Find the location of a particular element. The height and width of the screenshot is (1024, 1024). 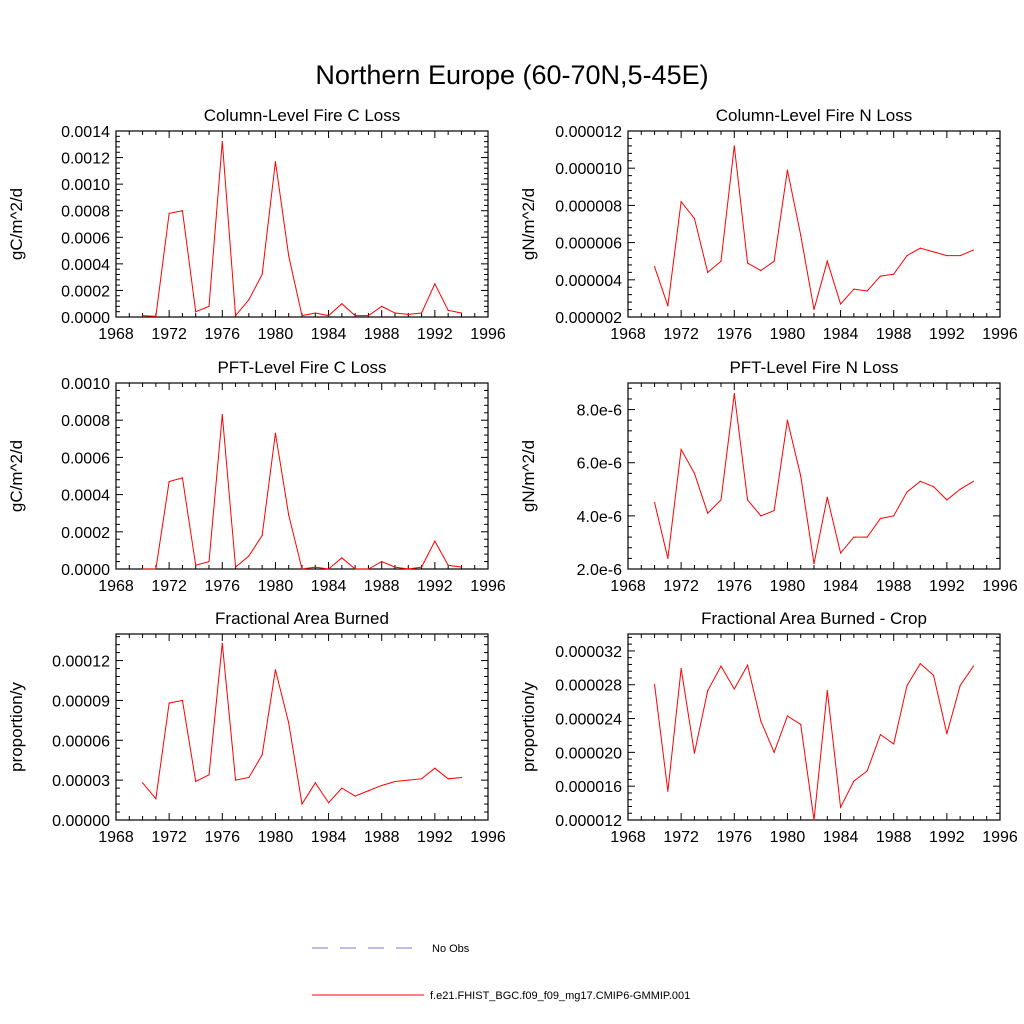

y-tick-label: 0.0006 is located at coordinates (85, 238).